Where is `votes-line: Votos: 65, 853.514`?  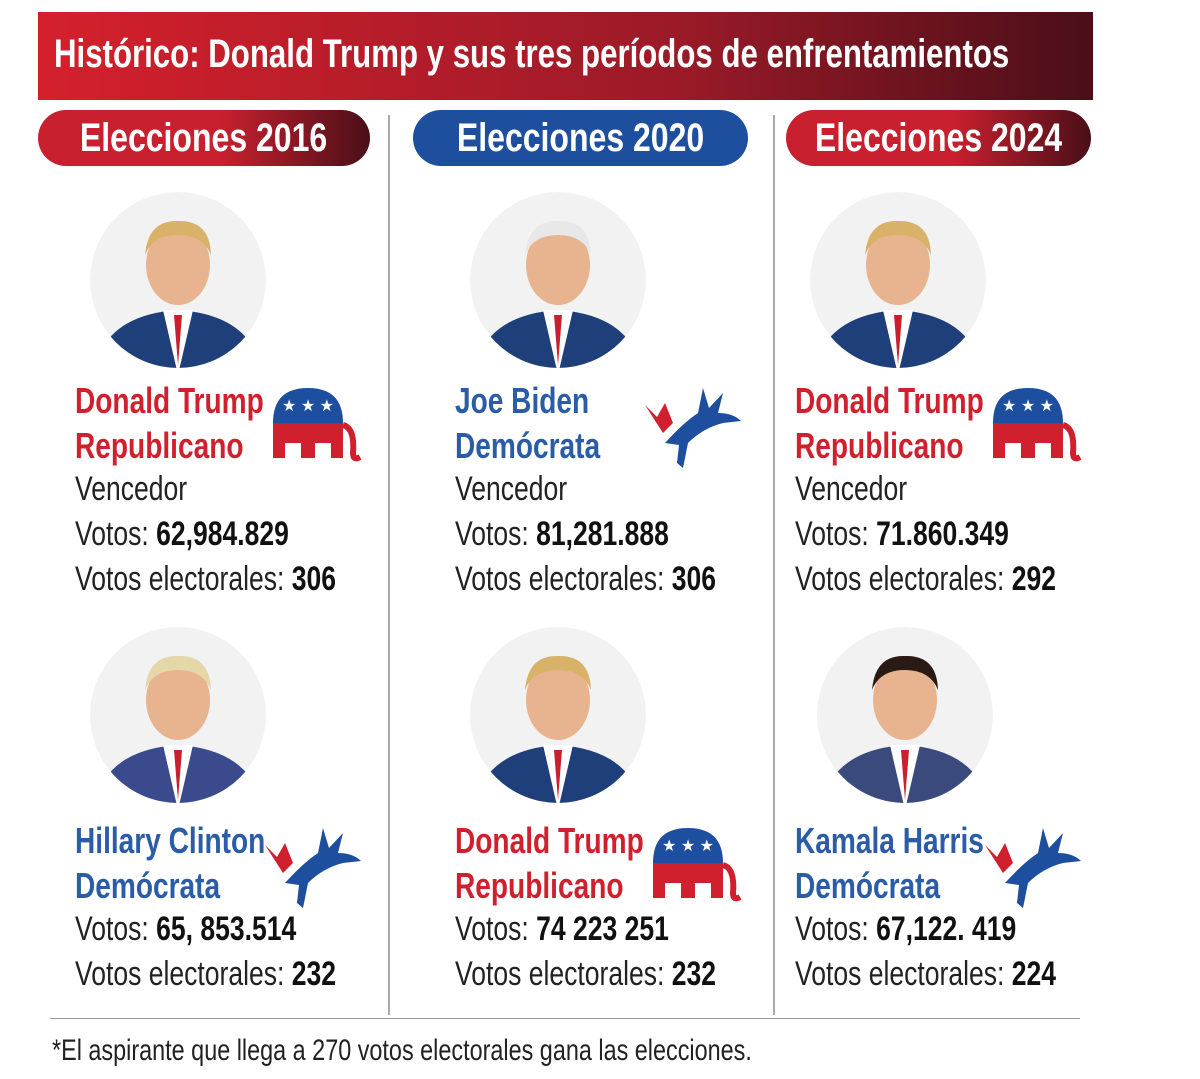
votes-line: Votos: 65, 853.514 is located at coordinates (185, 929).